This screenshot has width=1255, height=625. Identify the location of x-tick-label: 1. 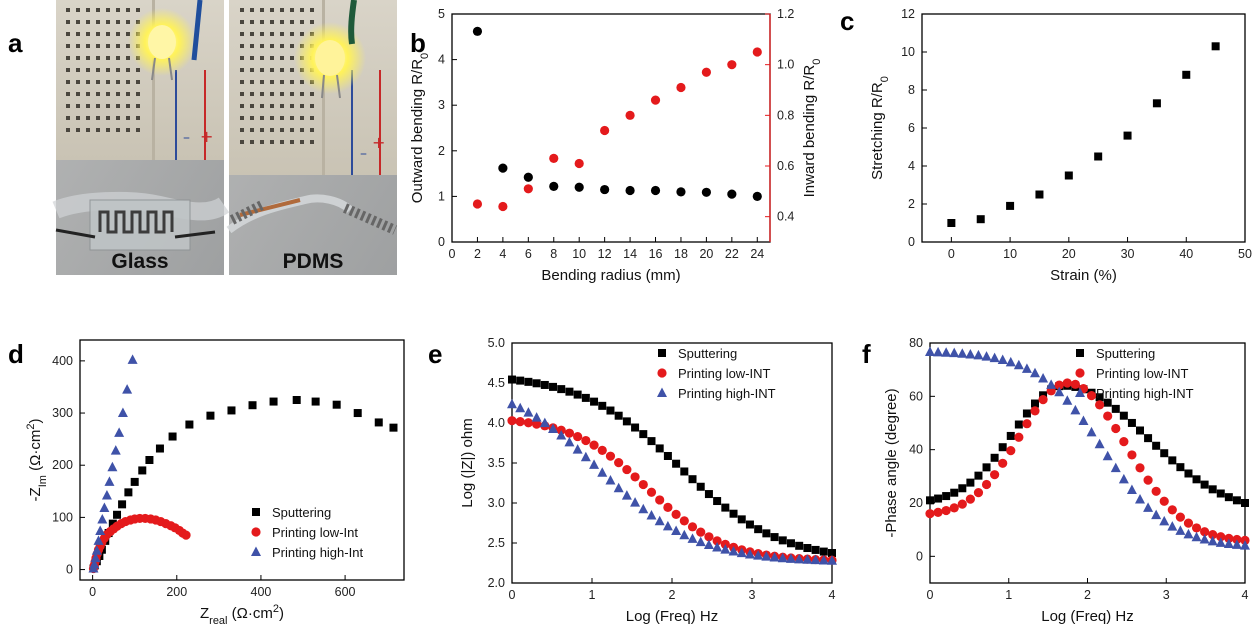
(1008, 595).